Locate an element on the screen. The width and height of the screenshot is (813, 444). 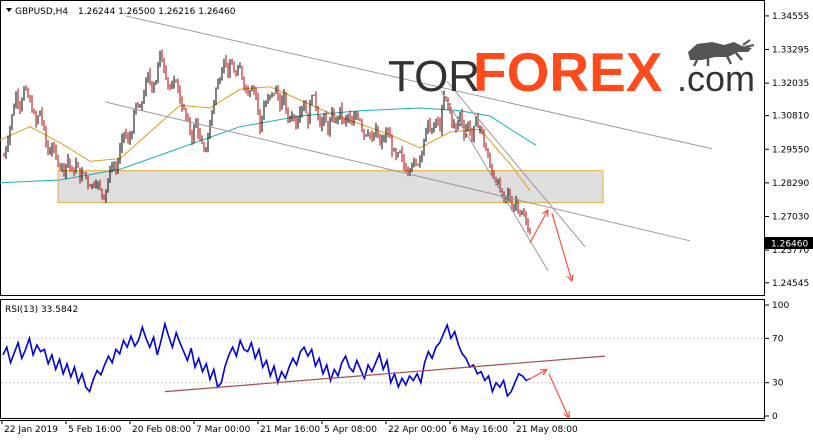
rsi-tick-label: 0 is located at coordinates (775, 417).